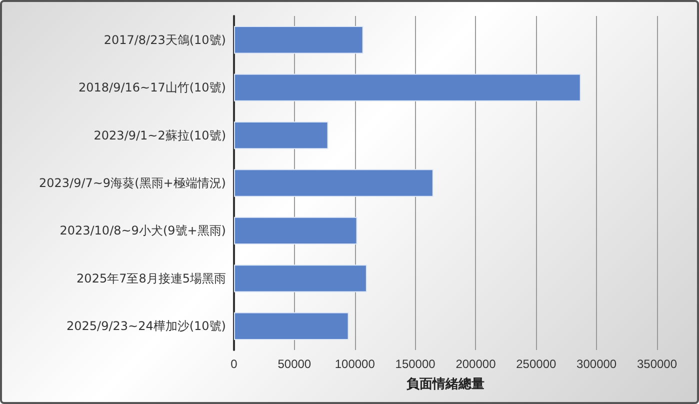  Describe the element at coordinates (132, 183) in the screenshot. I see `y-tick-label: 2023/9/7~9海葵(黑雨+極端情況)` at that location.